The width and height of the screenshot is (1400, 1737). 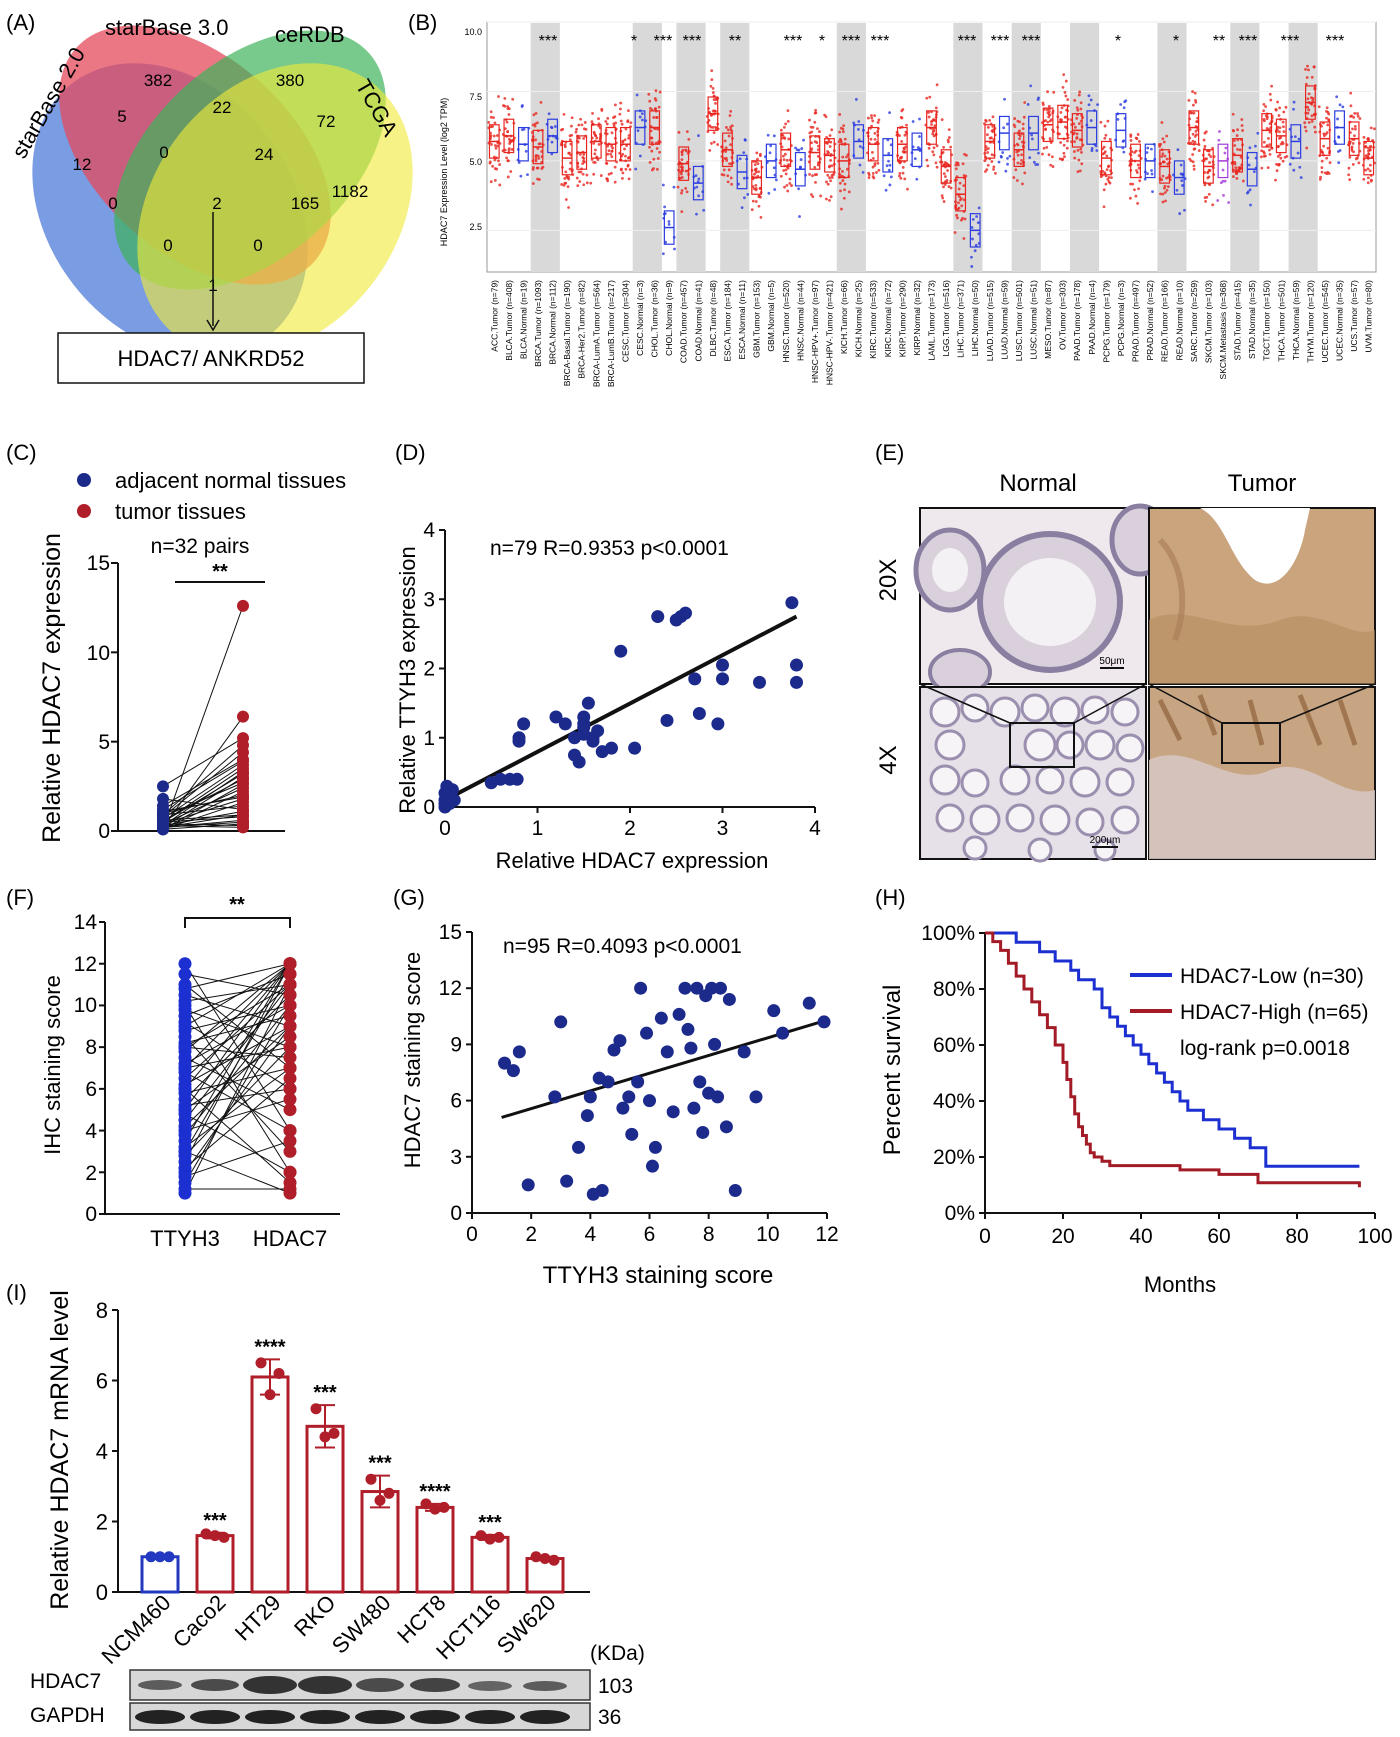 I want to click on i-category-label: Caco2, so click(x=199, y=1621).